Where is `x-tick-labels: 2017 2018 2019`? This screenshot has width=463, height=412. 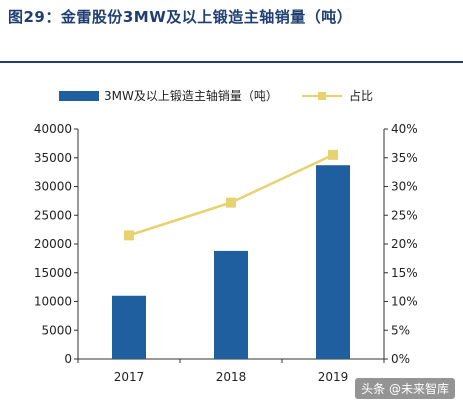
x-tick-labels: 2017 2018 2019 is located at coordinates (231, 377).